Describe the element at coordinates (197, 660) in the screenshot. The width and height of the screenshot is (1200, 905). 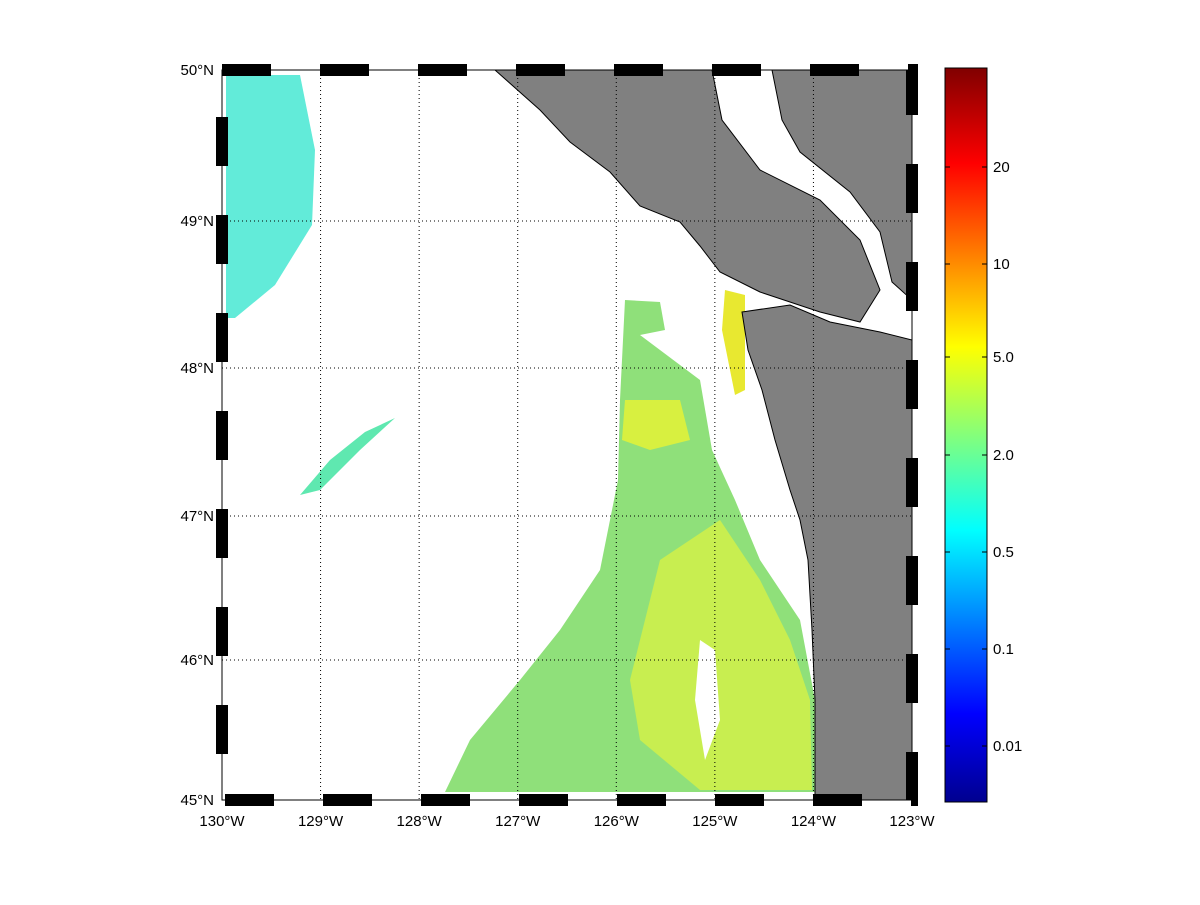
I see `lat-label: 46°N` at that location.